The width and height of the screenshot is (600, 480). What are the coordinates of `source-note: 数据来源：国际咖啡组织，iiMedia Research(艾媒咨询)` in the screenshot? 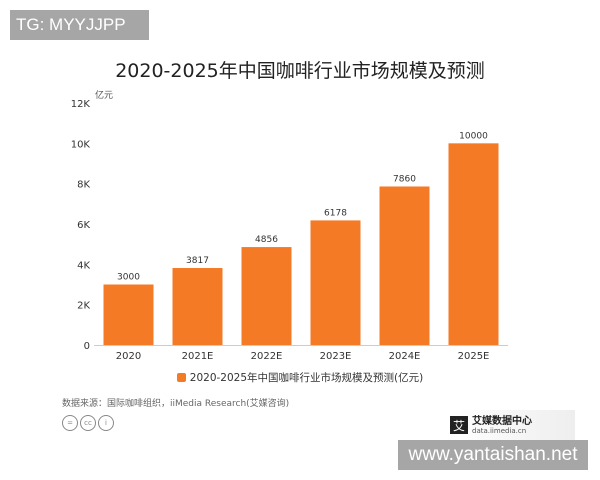 It's located at (176, 404).